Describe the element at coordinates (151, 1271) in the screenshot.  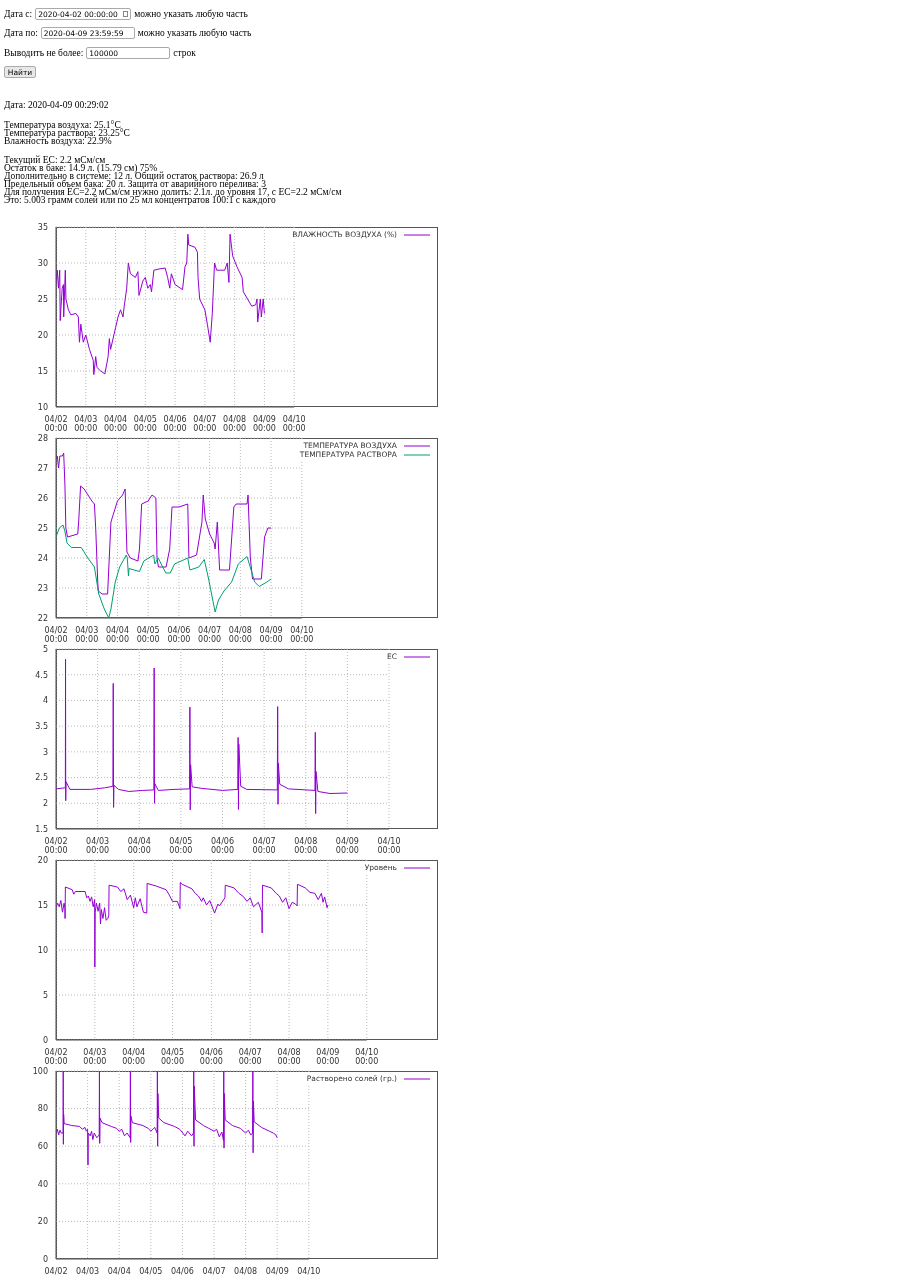
I see `x-tick-label: 04/05` at that location.